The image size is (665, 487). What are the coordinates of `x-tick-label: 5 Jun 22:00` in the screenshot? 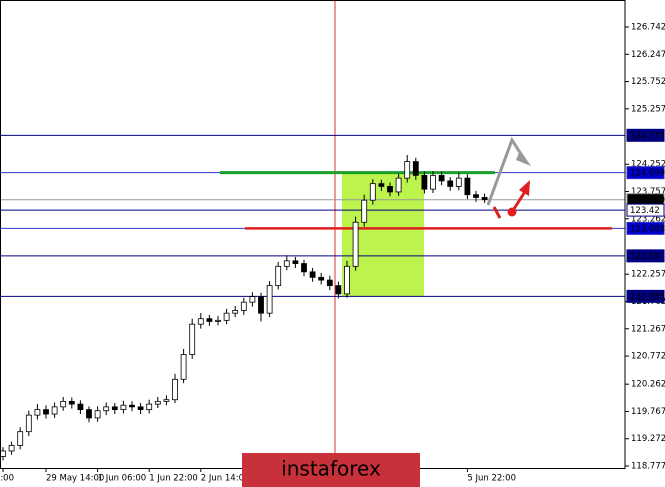 It's located at (491, 479).